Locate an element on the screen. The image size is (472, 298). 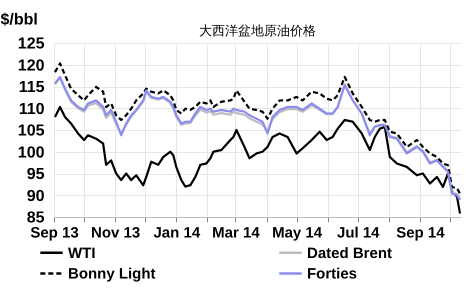
x-tick-label: Sep 13 is located at coordinates (54, 233).